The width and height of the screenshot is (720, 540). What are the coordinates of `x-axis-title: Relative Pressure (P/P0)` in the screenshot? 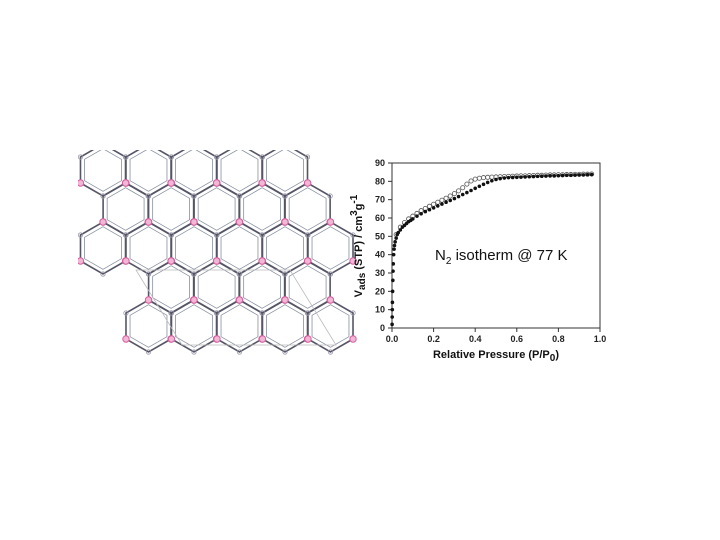 It's located at (496, 356).